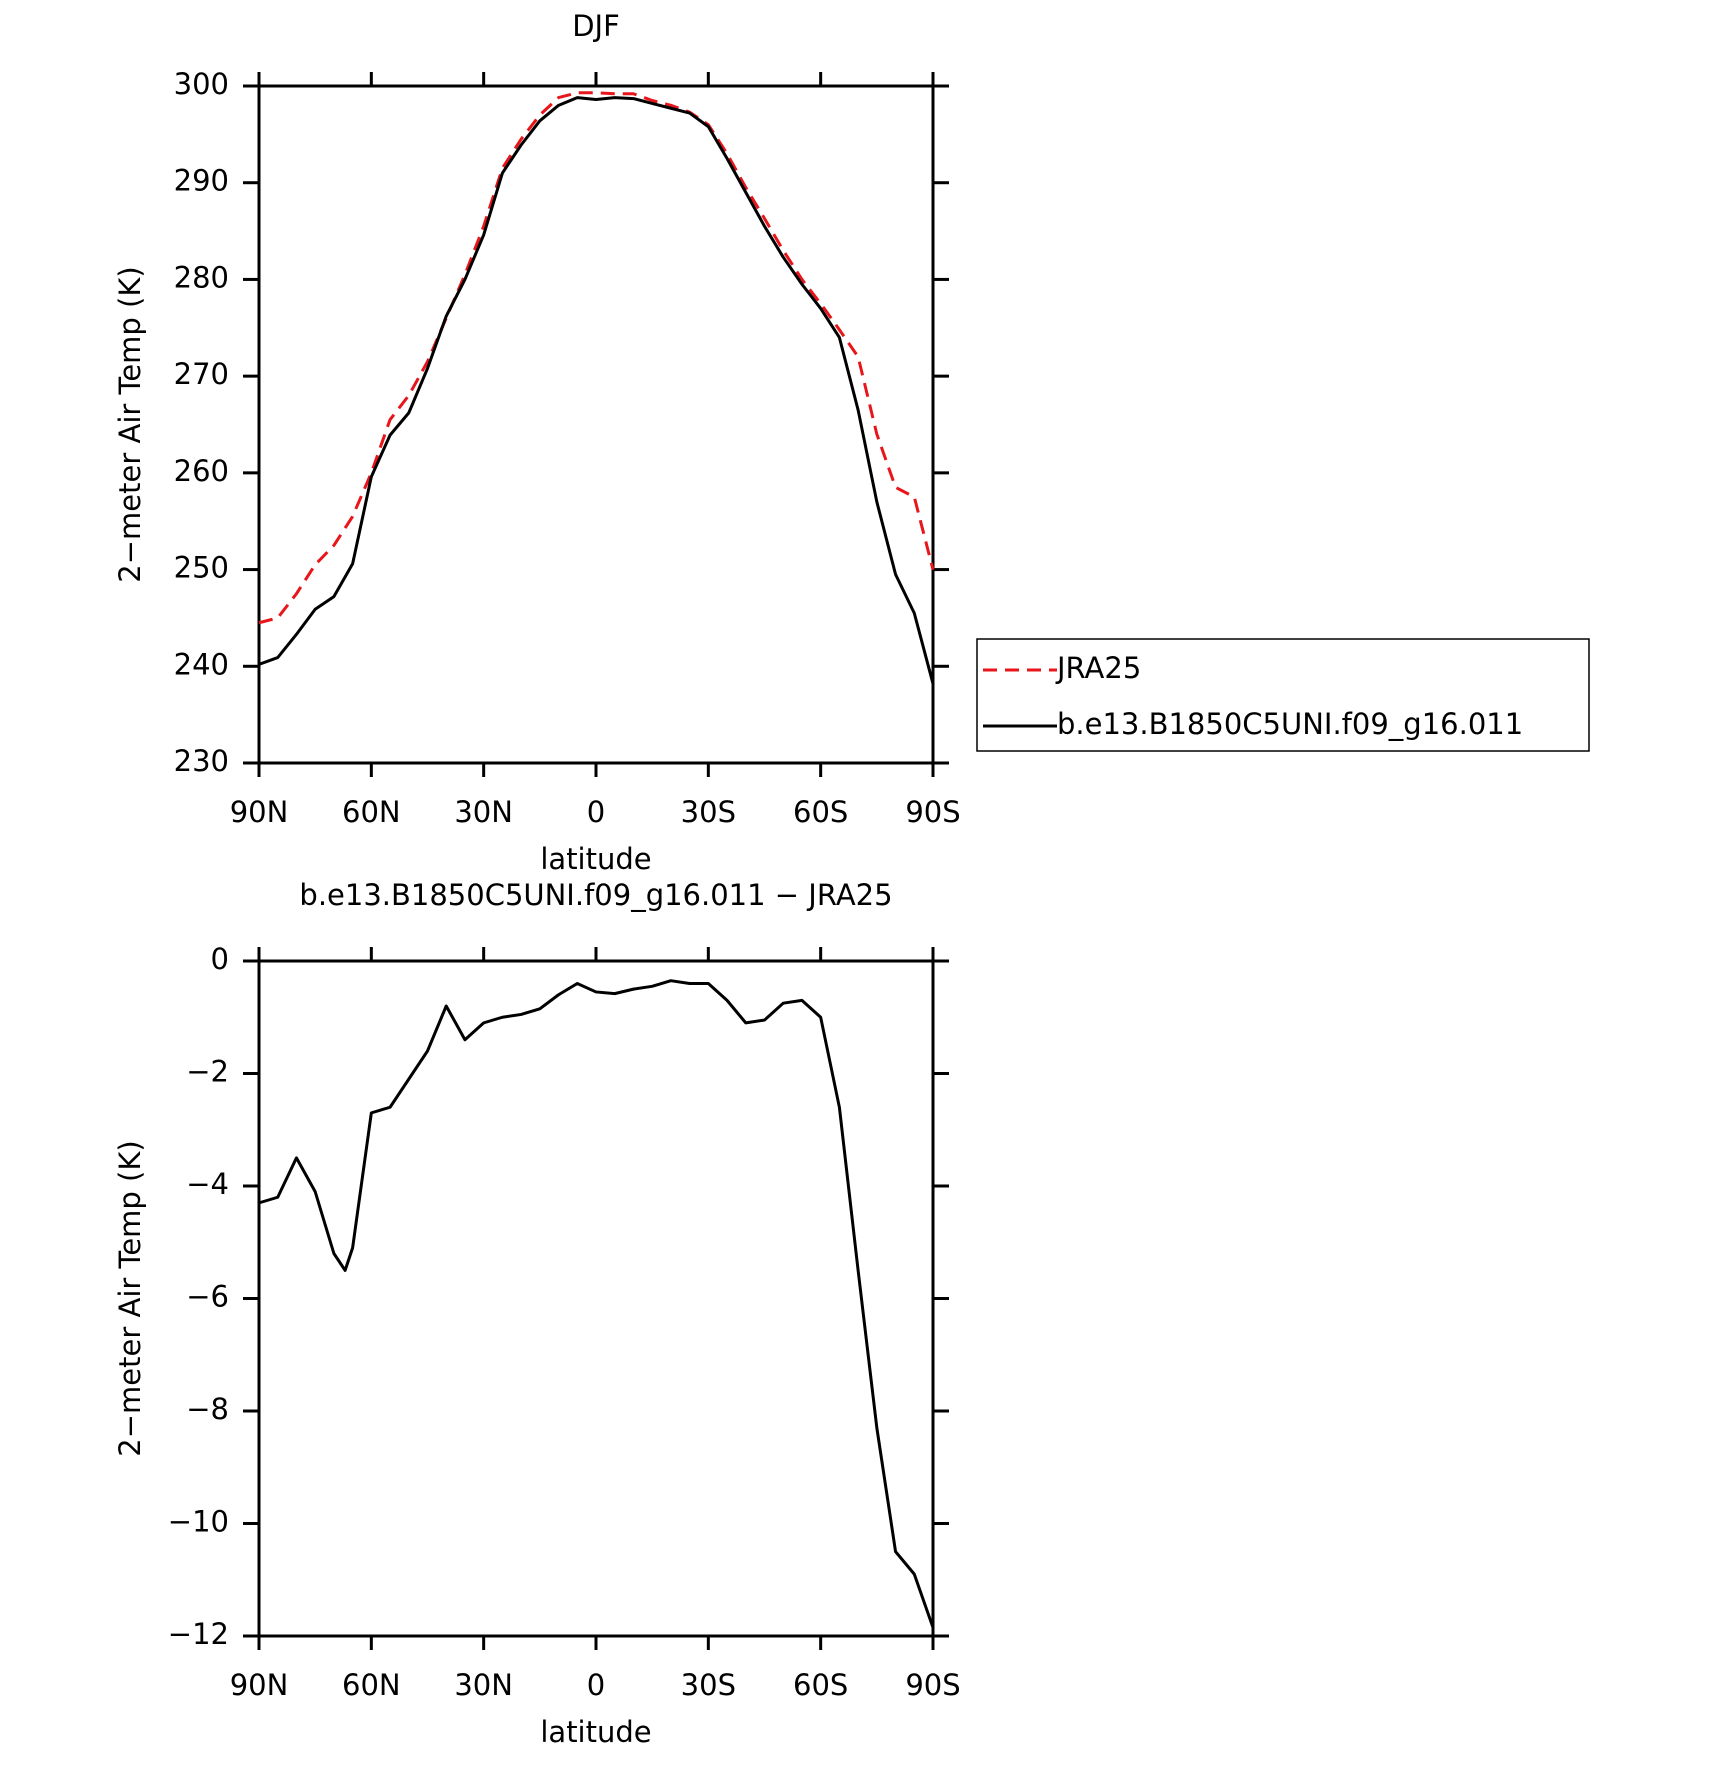 The image size is (1710, 1767). What do you see at coordinates (201, 374) in the screenshot?
I see `y-tick-label: 270` at bounding box center [201, 374].